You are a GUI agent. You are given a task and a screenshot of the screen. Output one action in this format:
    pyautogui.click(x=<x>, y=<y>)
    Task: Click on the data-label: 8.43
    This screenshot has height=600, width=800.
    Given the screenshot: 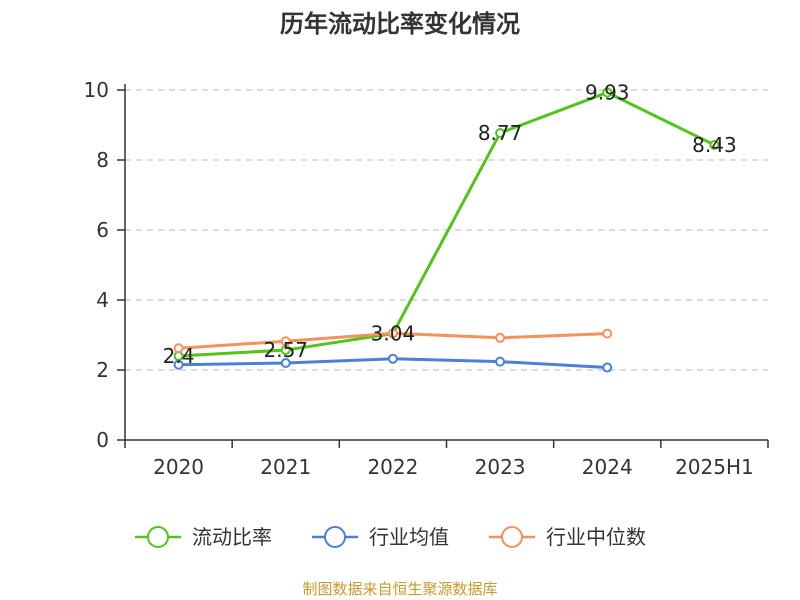 What is the action you would take?
    pyautogui.click(x=714, y=145)
    